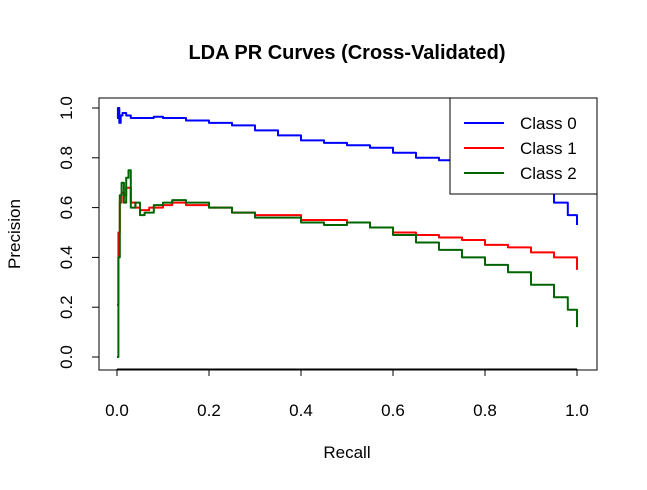  I want to click on y-tick-label: 0.2, so click(66, 307).